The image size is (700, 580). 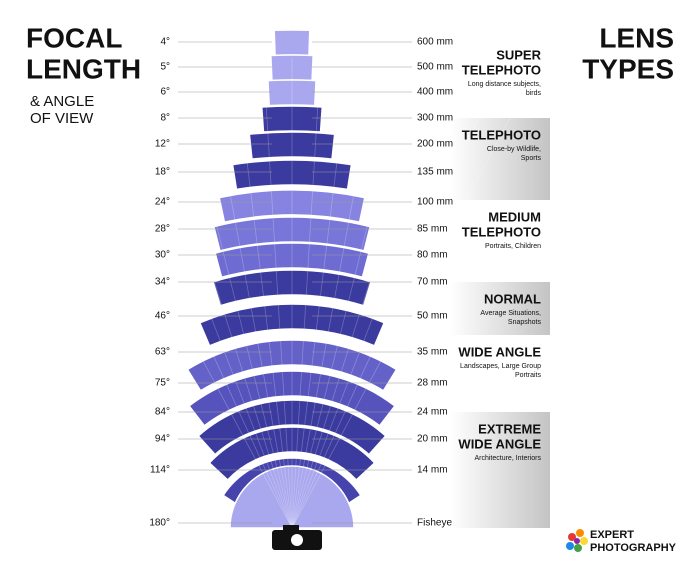 I want to click on angle-label: 114°, so click(x=160, y=470).